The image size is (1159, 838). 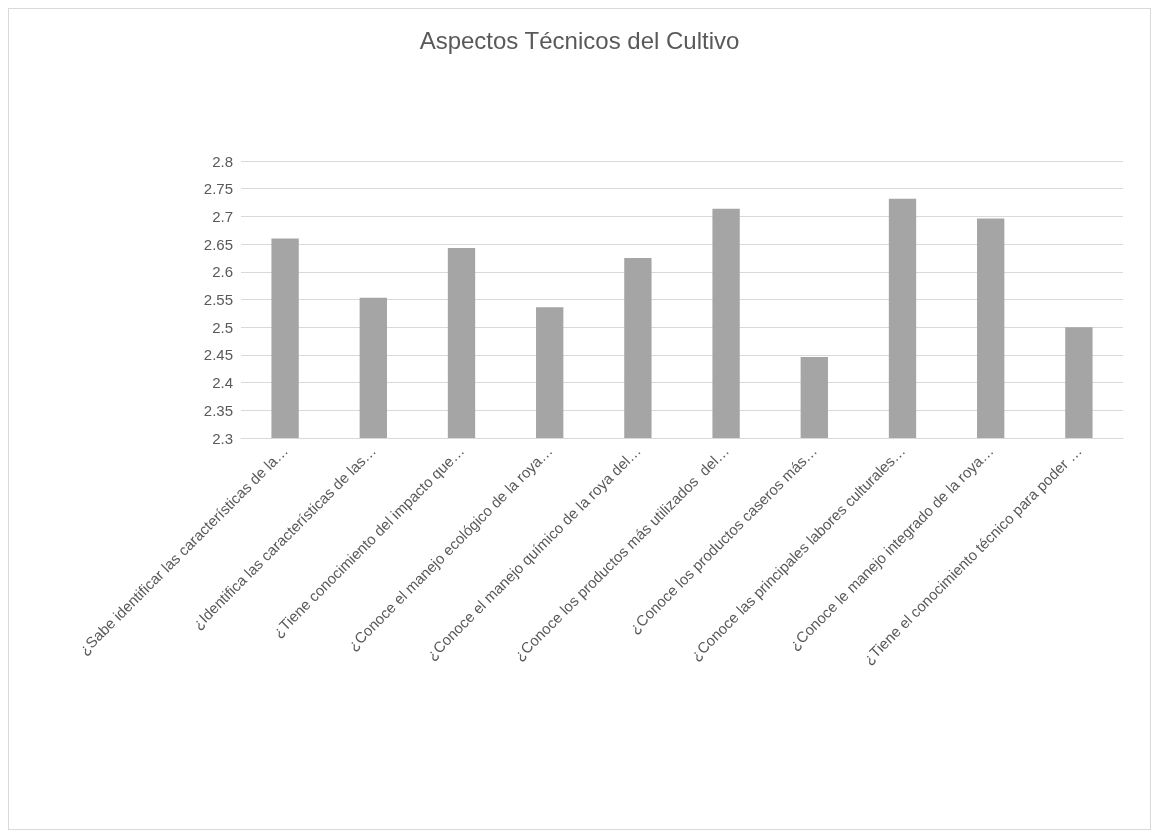 I want to click on y-tick-label: 2.65, so click(x=218, y=244).